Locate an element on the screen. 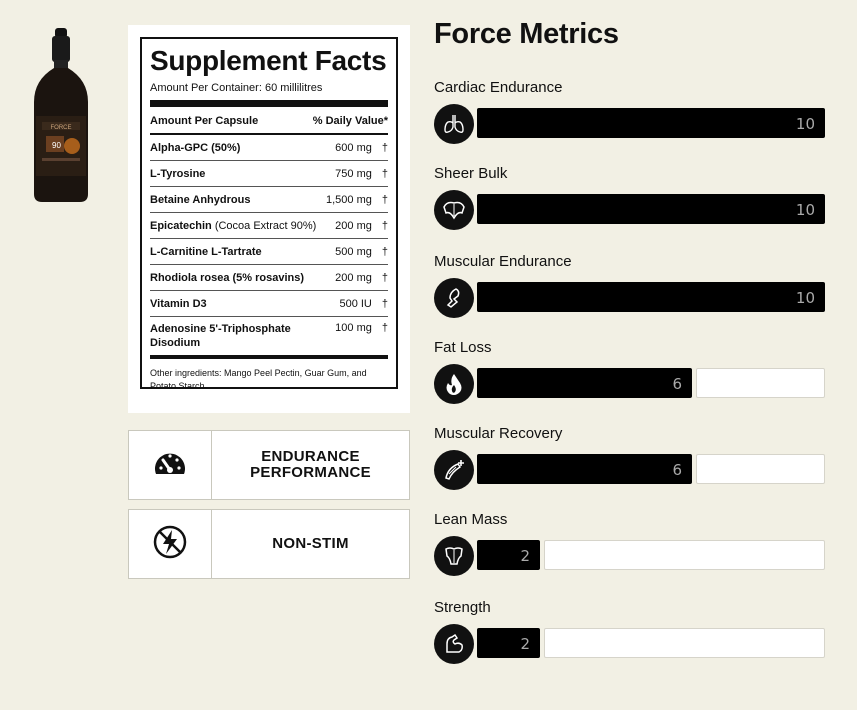 This screenshot has height=710, width=857. facts-row-name: Adenosine 5'-Triphosphate Disodium is located at coordinates (220, 336).